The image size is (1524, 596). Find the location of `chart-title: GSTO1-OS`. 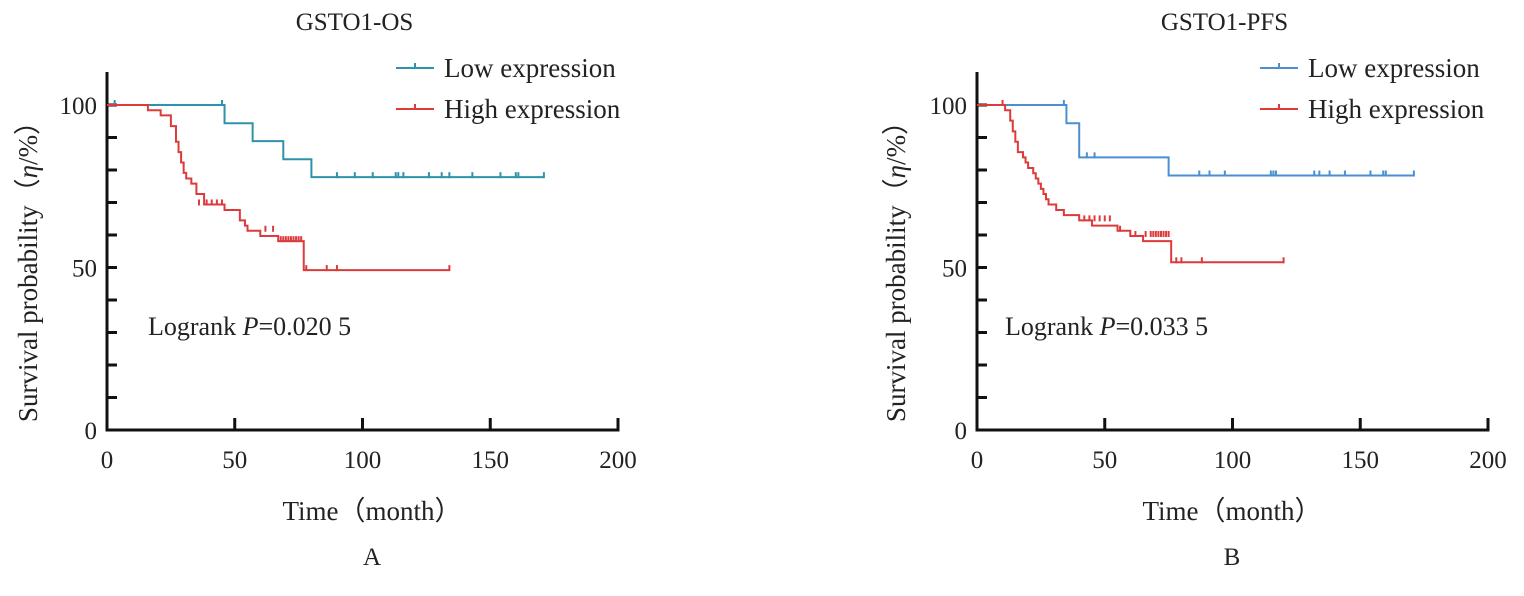

chart-title: GSTO1-OS is located at coordinates (355, 22).